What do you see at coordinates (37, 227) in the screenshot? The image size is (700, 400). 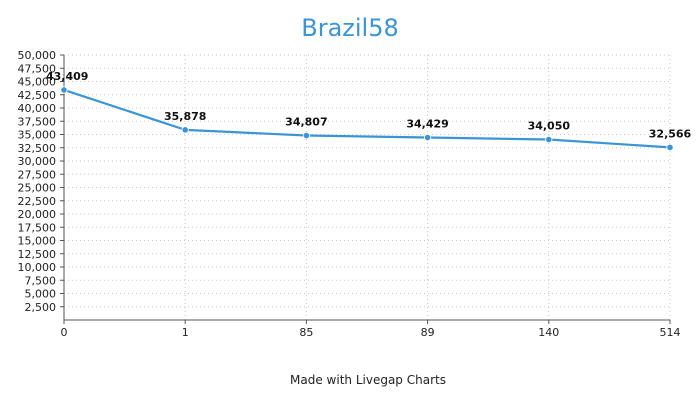 I see `y-tick-label: 17,500` at bounding box center [37, 227].